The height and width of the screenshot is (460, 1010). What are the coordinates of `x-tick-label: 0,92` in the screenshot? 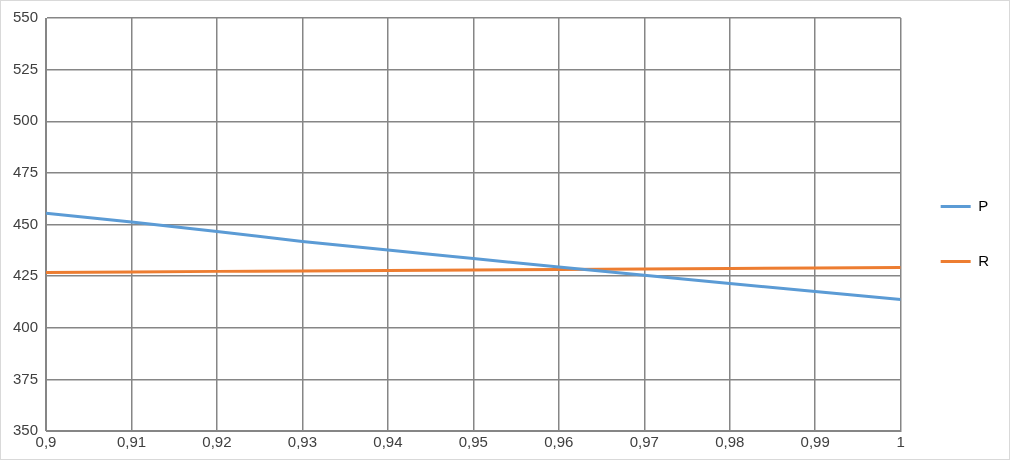 It's located at (217, 442).